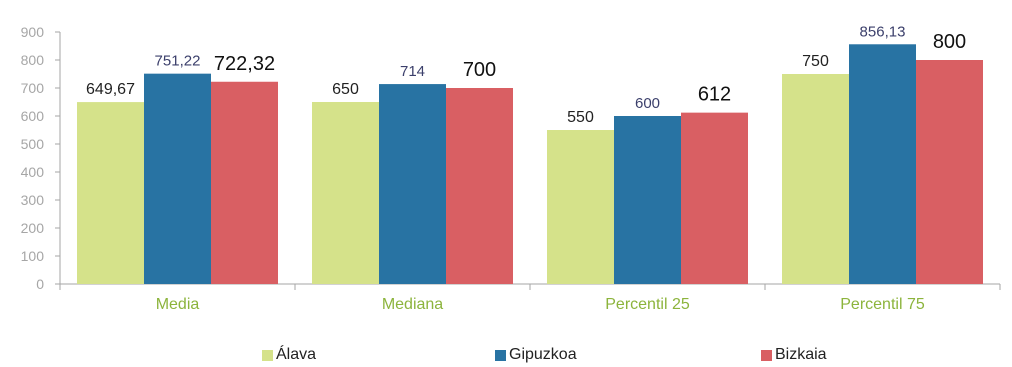  I want to click on x-category-label: Percentil 75, so click(882, 304).